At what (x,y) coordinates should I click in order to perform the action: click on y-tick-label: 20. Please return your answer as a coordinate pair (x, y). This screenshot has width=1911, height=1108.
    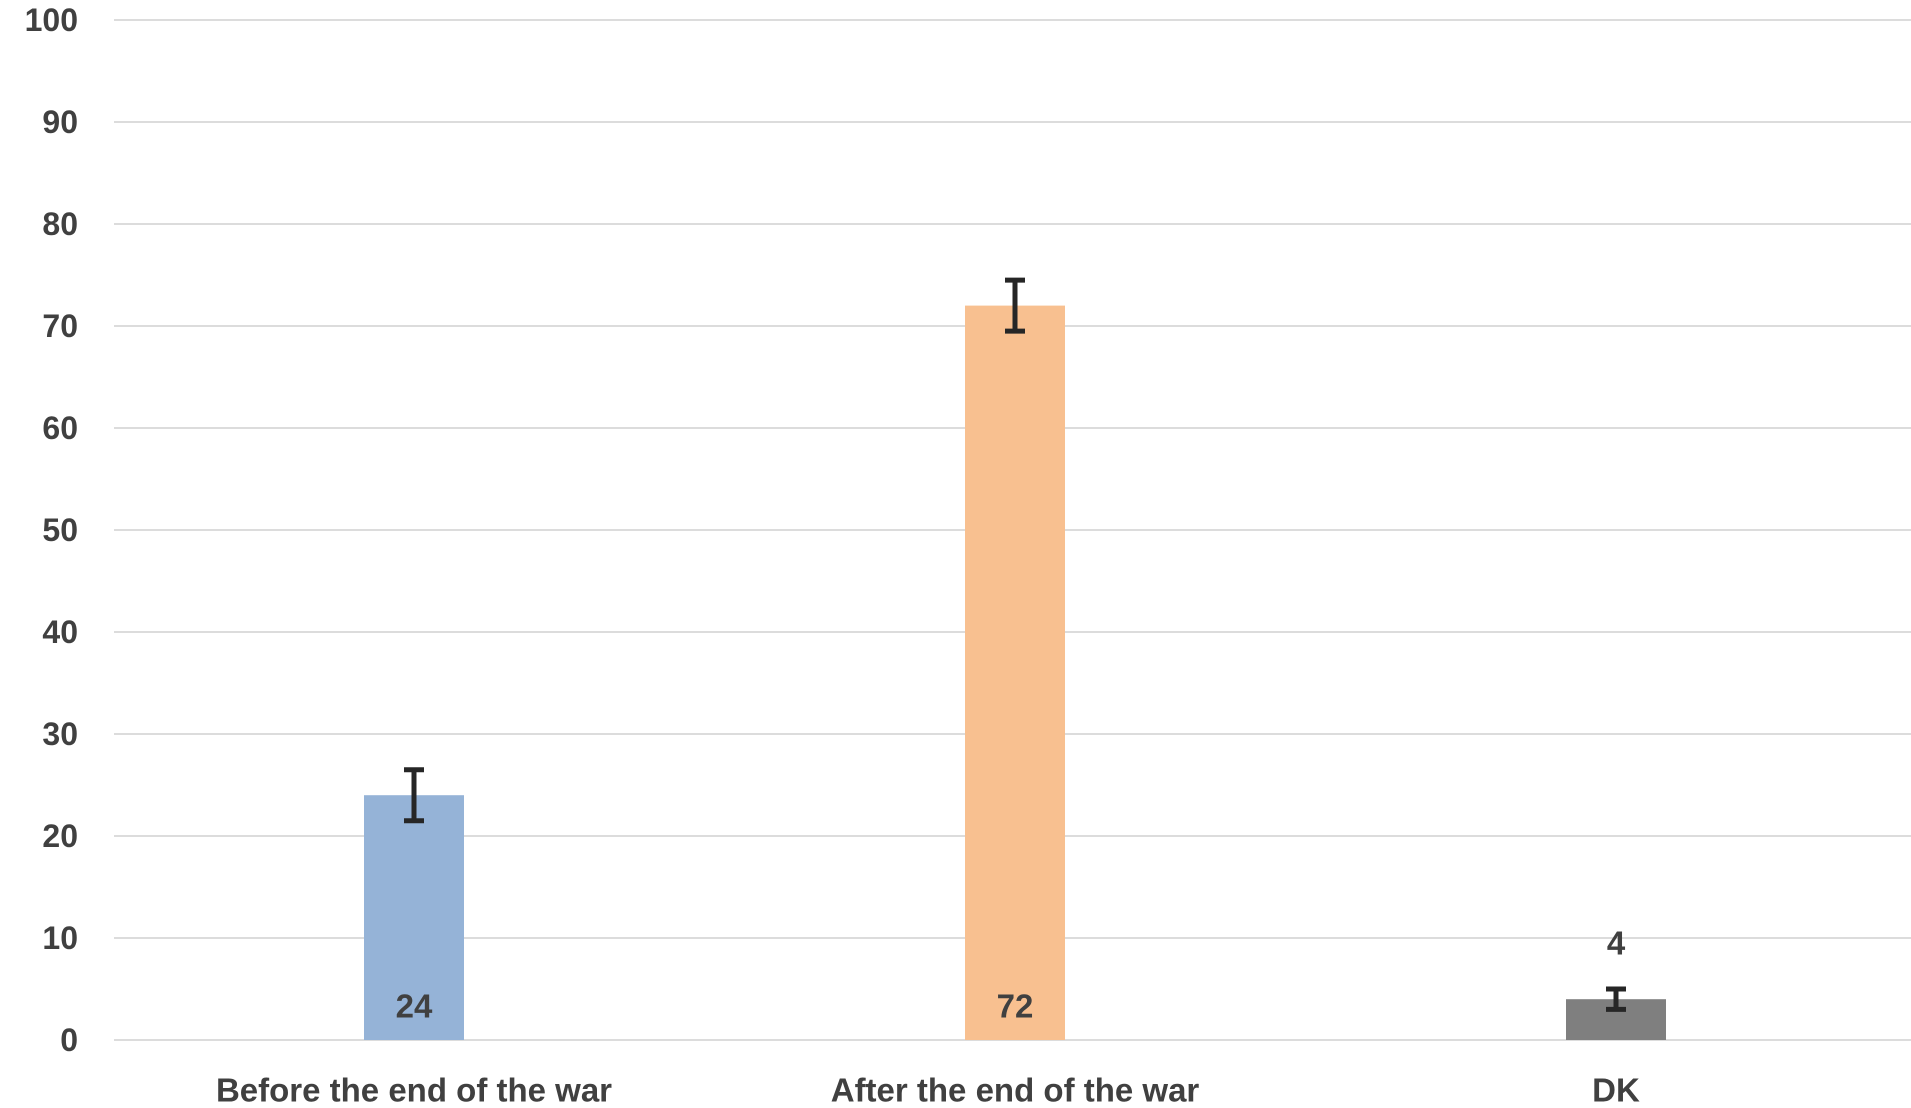
    Looking at the image, I should click on (60, 836).